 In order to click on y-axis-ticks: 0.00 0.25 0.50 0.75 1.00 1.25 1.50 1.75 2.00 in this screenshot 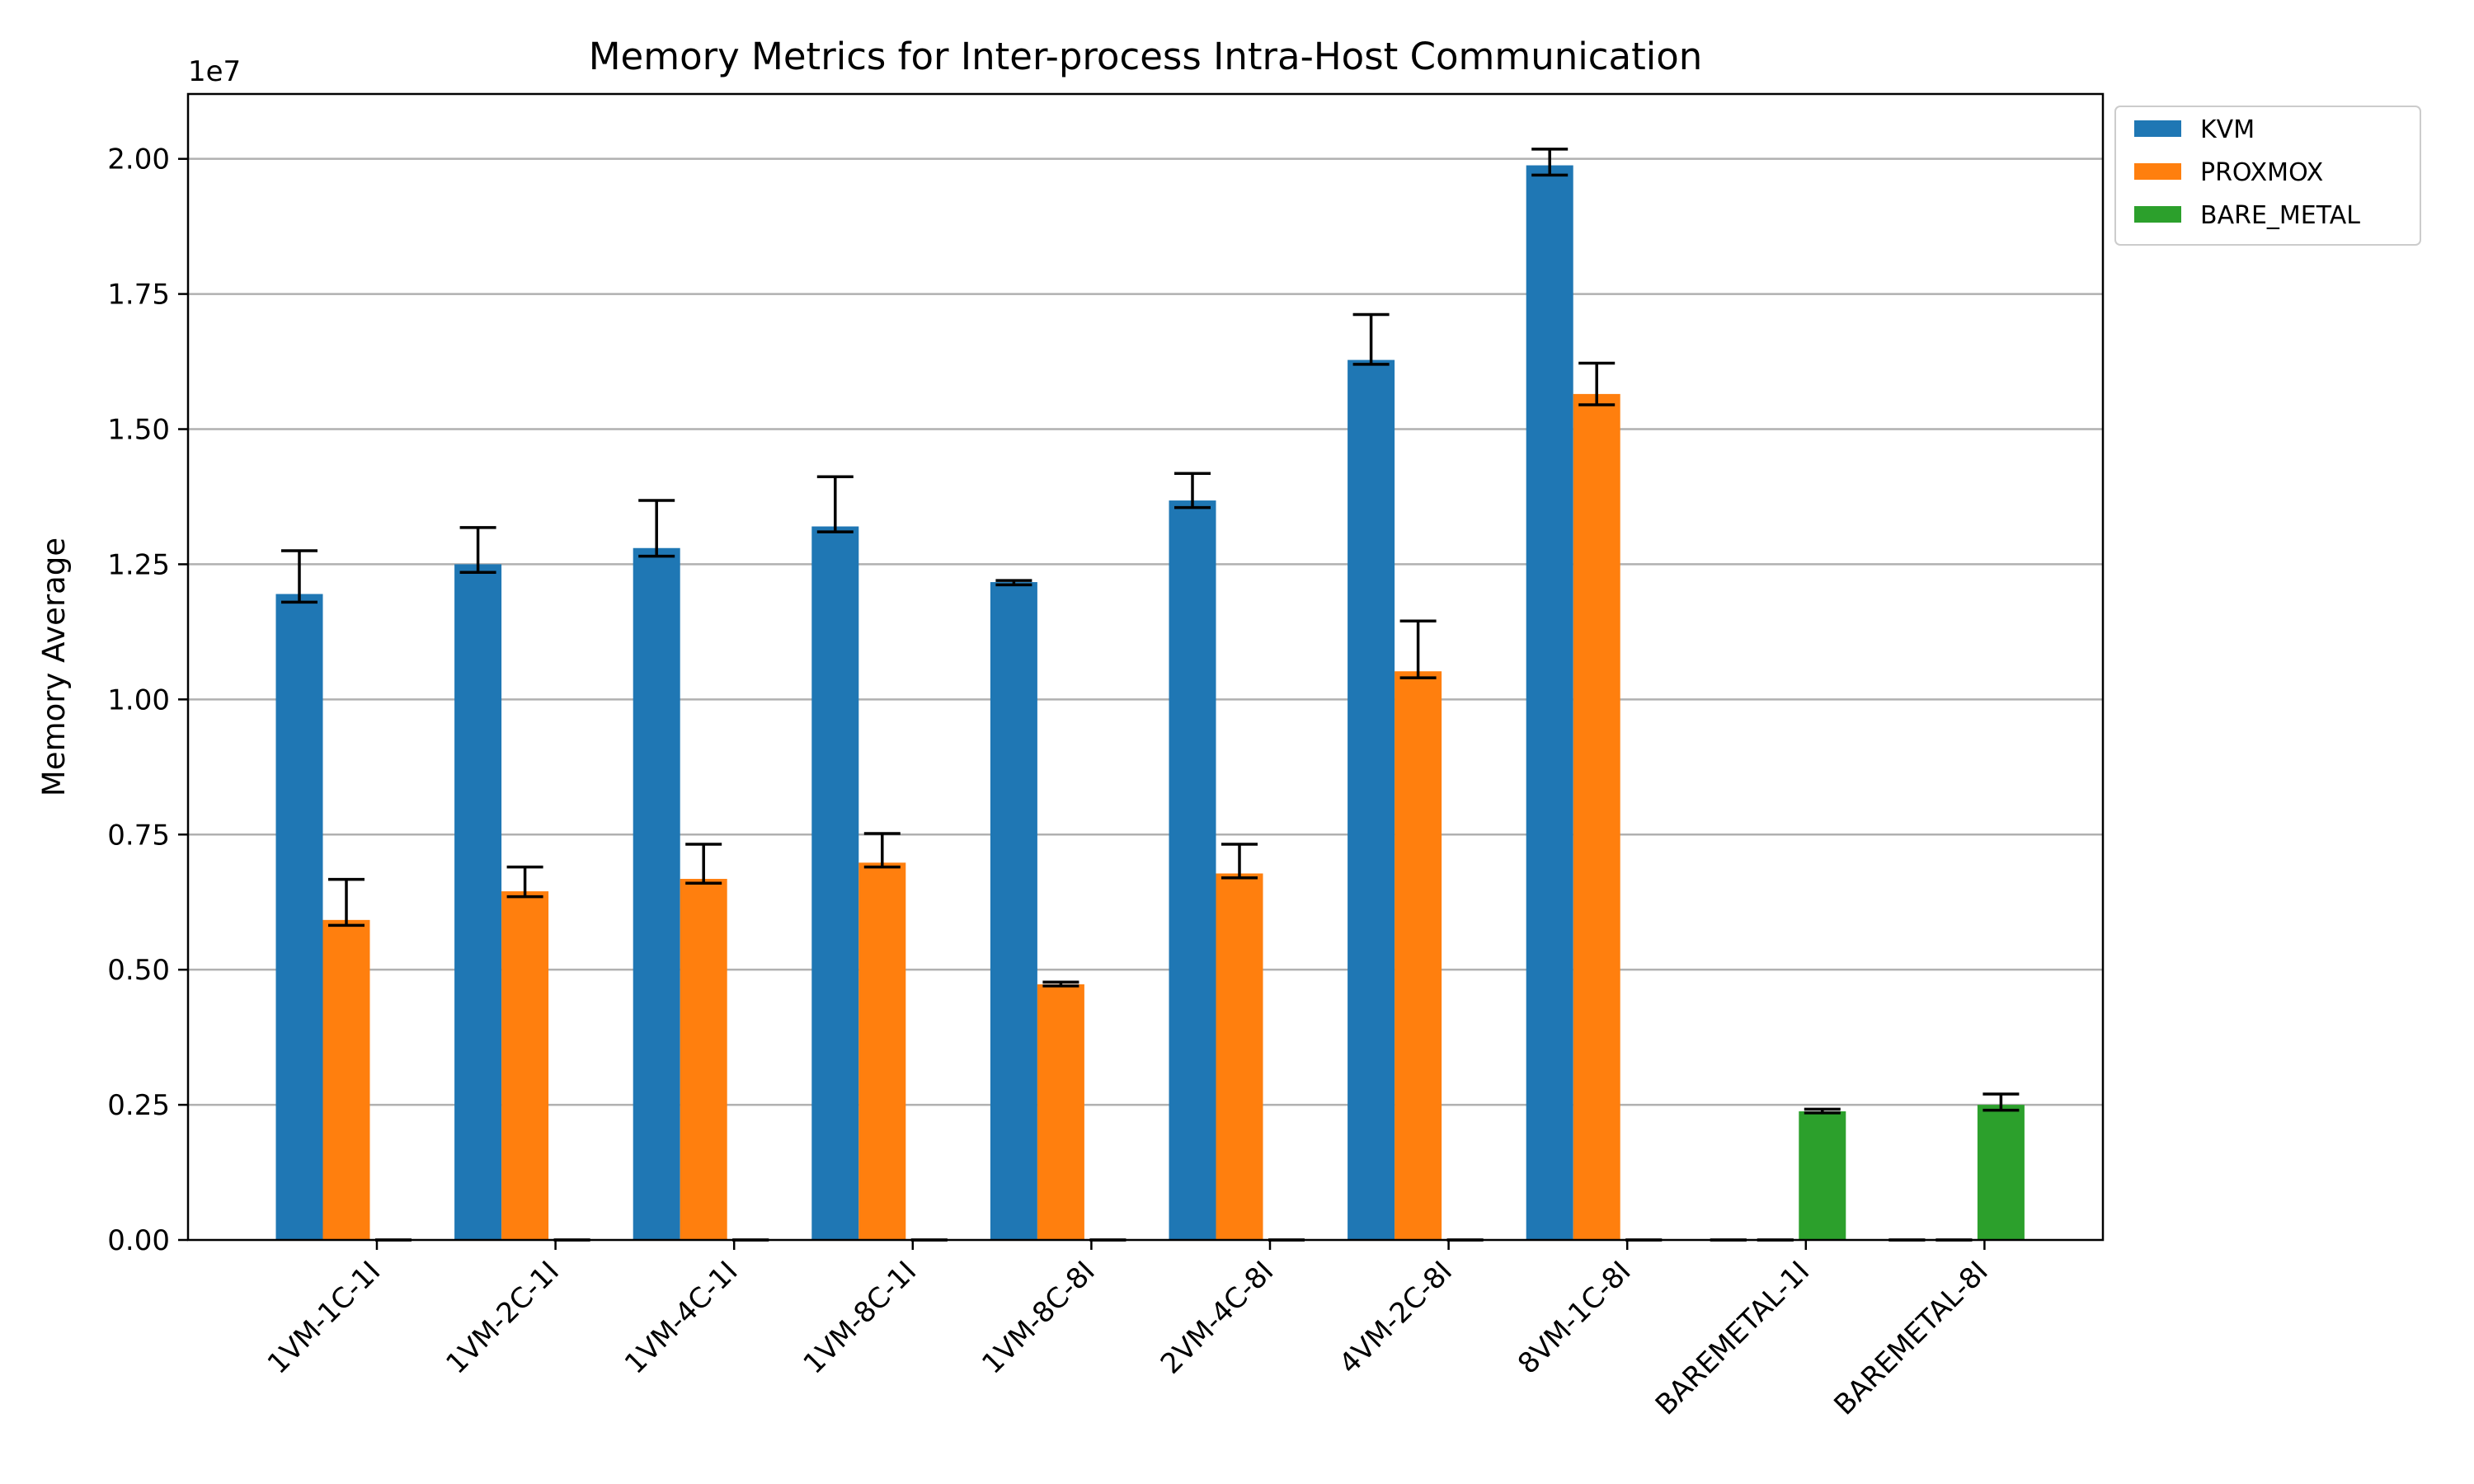, I will do `click(147, 700)`.